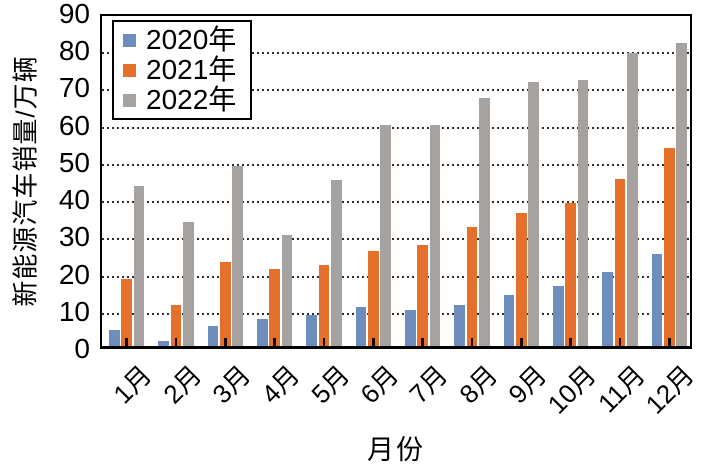  Describe the element at coordinates (681, 194) in the screenshot. I see `bar-2022年-12月` at that location.